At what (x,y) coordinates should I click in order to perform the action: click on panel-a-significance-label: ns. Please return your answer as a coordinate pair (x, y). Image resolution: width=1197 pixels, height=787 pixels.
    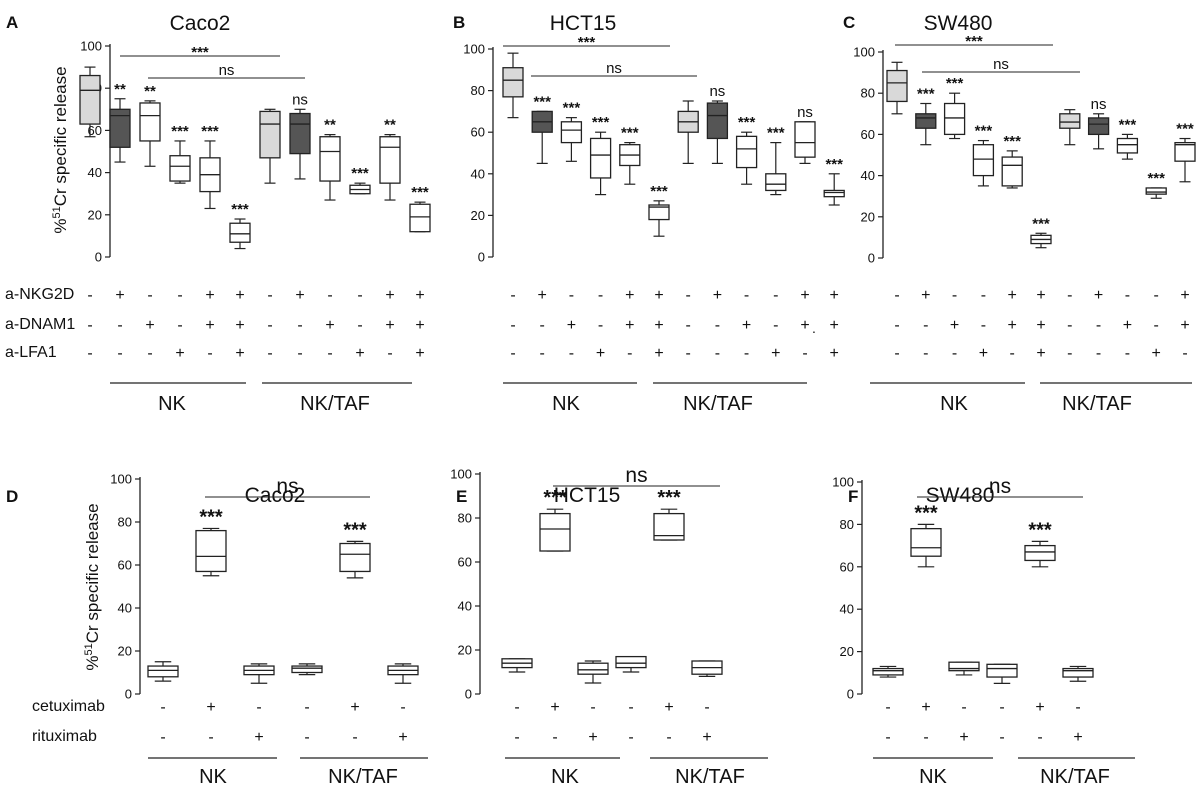
    Looking at the image, I should click on (300, 99).